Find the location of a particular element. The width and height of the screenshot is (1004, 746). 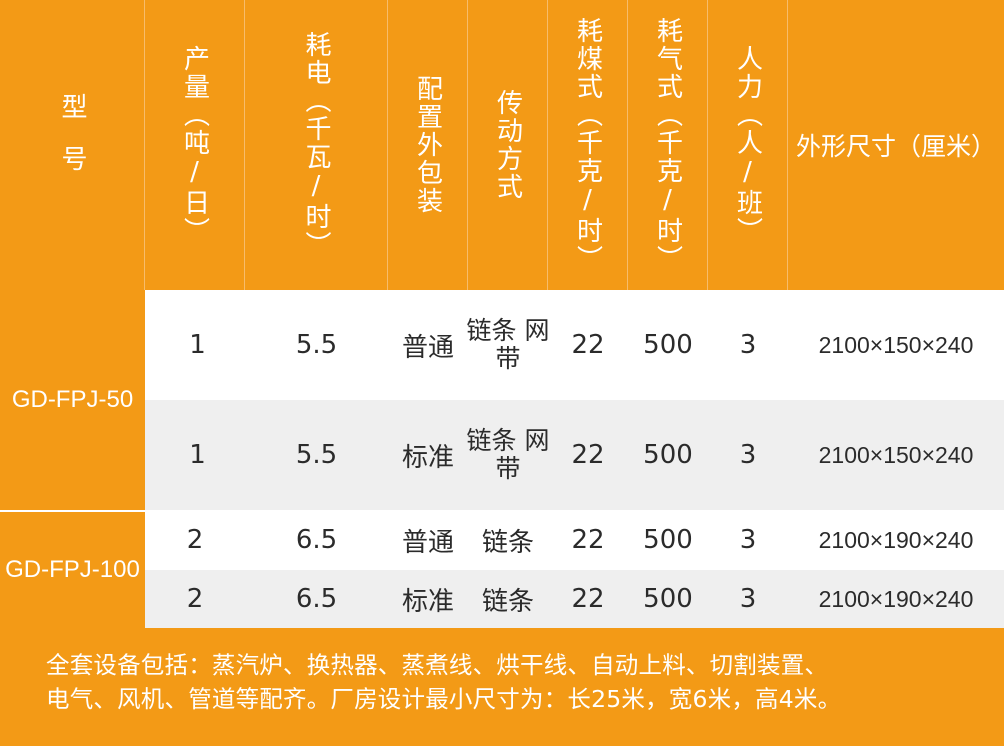

header-model: 型号 is located at coordinates (72, 145).